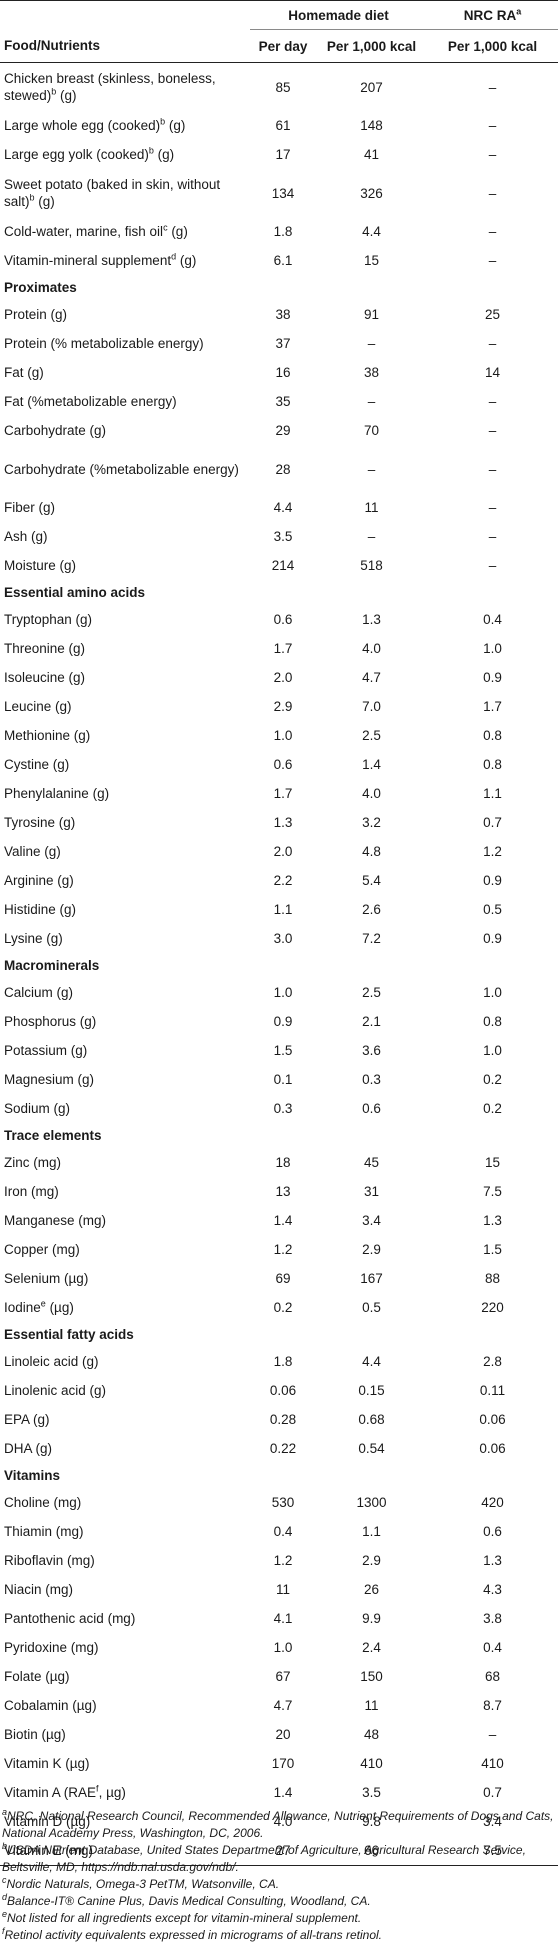 This screenshot has width=558, height=1954. Describe the element at coordinates (371, 938) in the screenshot. I see `per-1000-kcal-value: 7.2` at that location.